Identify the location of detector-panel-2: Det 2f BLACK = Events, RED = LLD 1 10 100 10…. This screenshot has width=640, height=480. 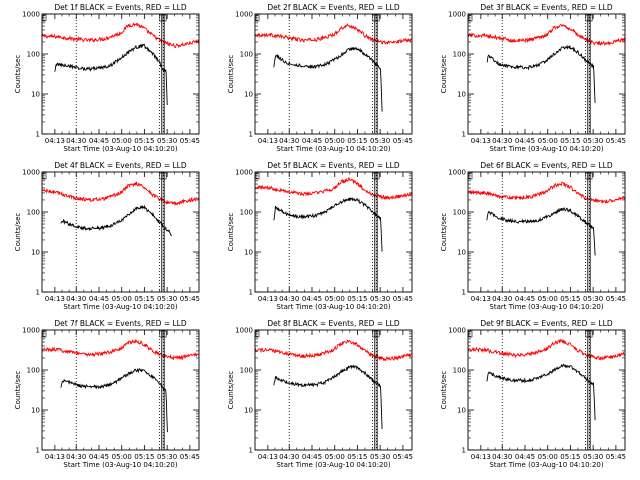
(320, 78).